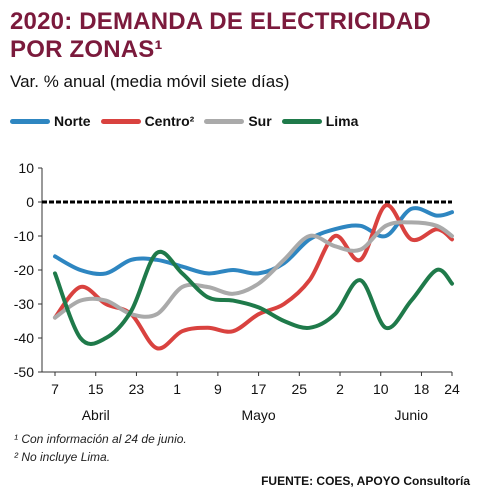 The image size is (488, 504). I want to click on title-line-1: 2020: DEMANDA DE ELECTRICIDAD, so click(220, 21).